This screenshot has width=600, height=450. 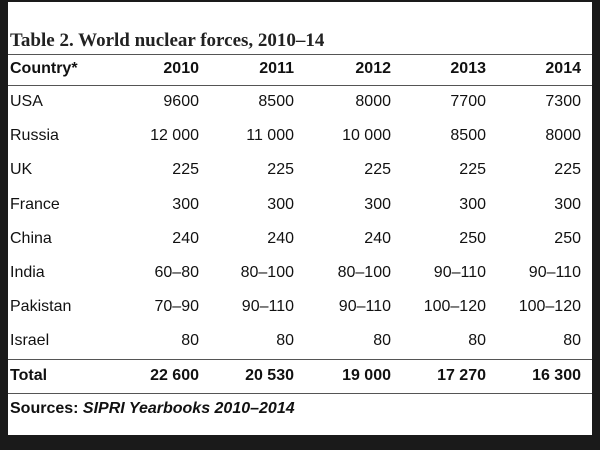 I want to click on header-cell: 2011, so click(x=276, y=68).